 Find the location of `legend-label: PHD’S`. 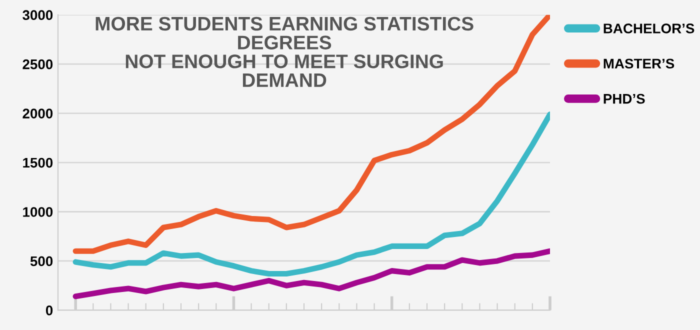

legend-label: PHD’S is located at coordinates (624, 99).